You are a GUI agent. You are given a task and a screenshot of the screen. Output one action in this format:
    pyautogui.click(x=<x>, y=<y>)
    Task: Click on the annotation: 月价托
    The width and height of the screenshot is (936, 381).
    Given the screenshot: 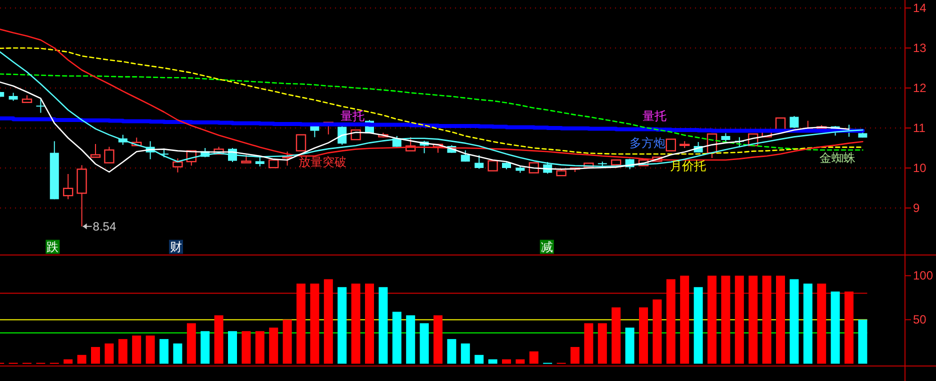 What is the action you would take?
    pyautogui.click(x=688, y=166)
    